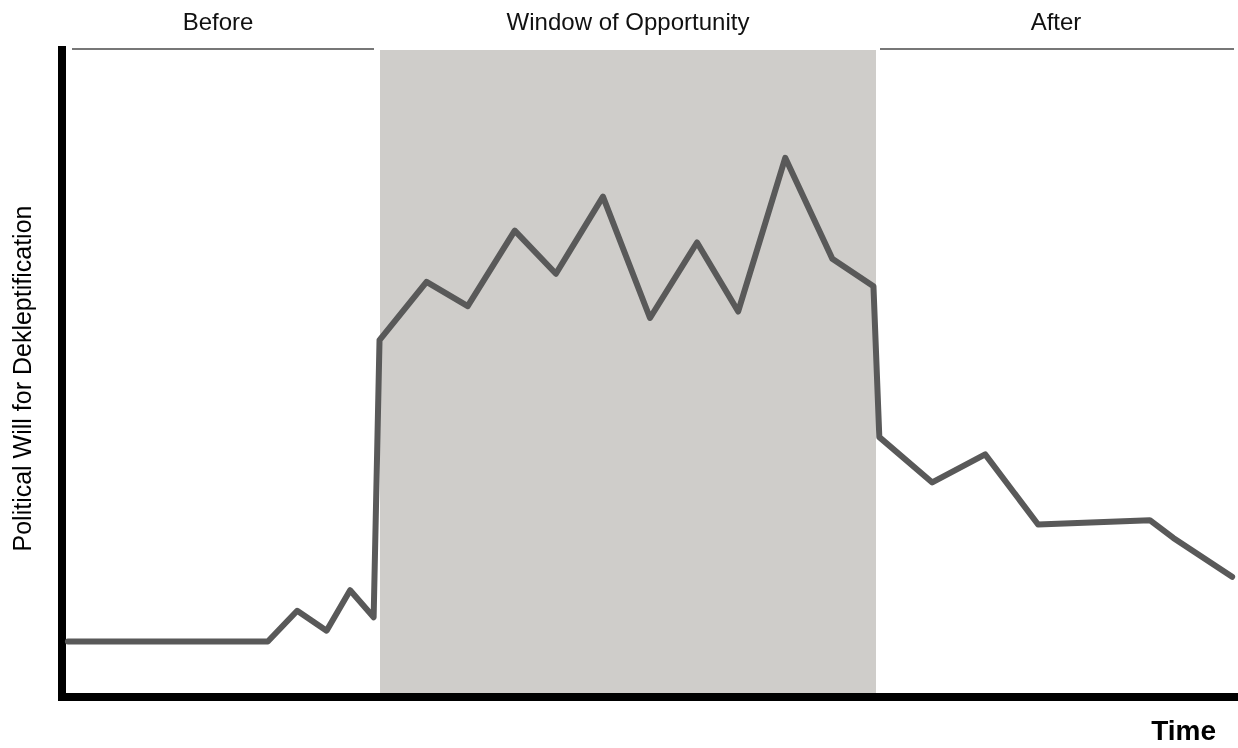 This screenshot has width=1238, height=748. I want to click on text: Before, so click(218, 22).